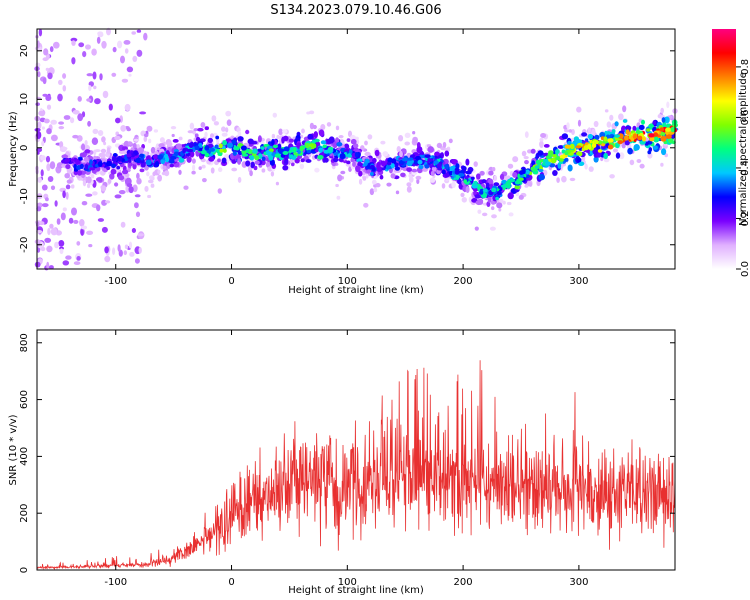  What do you see at coordinates (13, 449) in the screenshot?
I see `snr-y-label: SNR (10 * v/v)` at bounding box center [13, 449].